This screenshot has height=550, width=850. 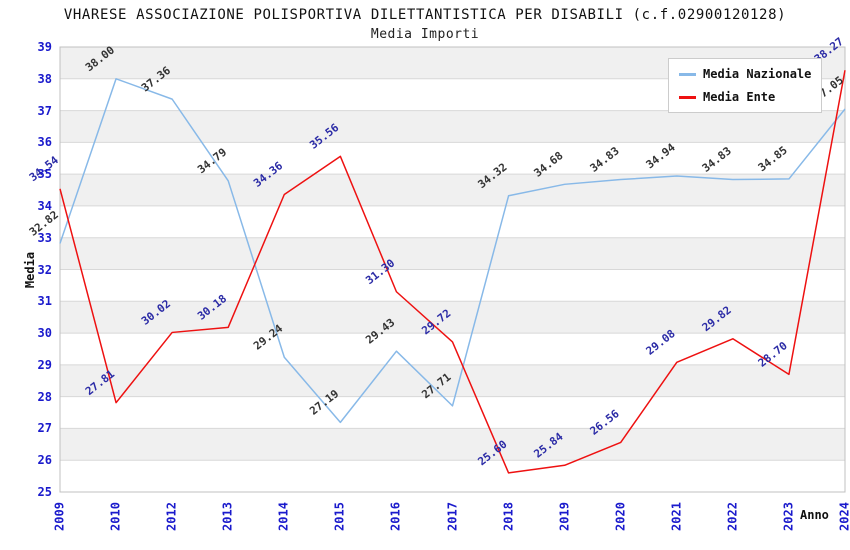 What do you see at coordinates (757, 74) in the screenshot?
I see `legend-label: Media Nazionale` at bounding box center [757, 74].